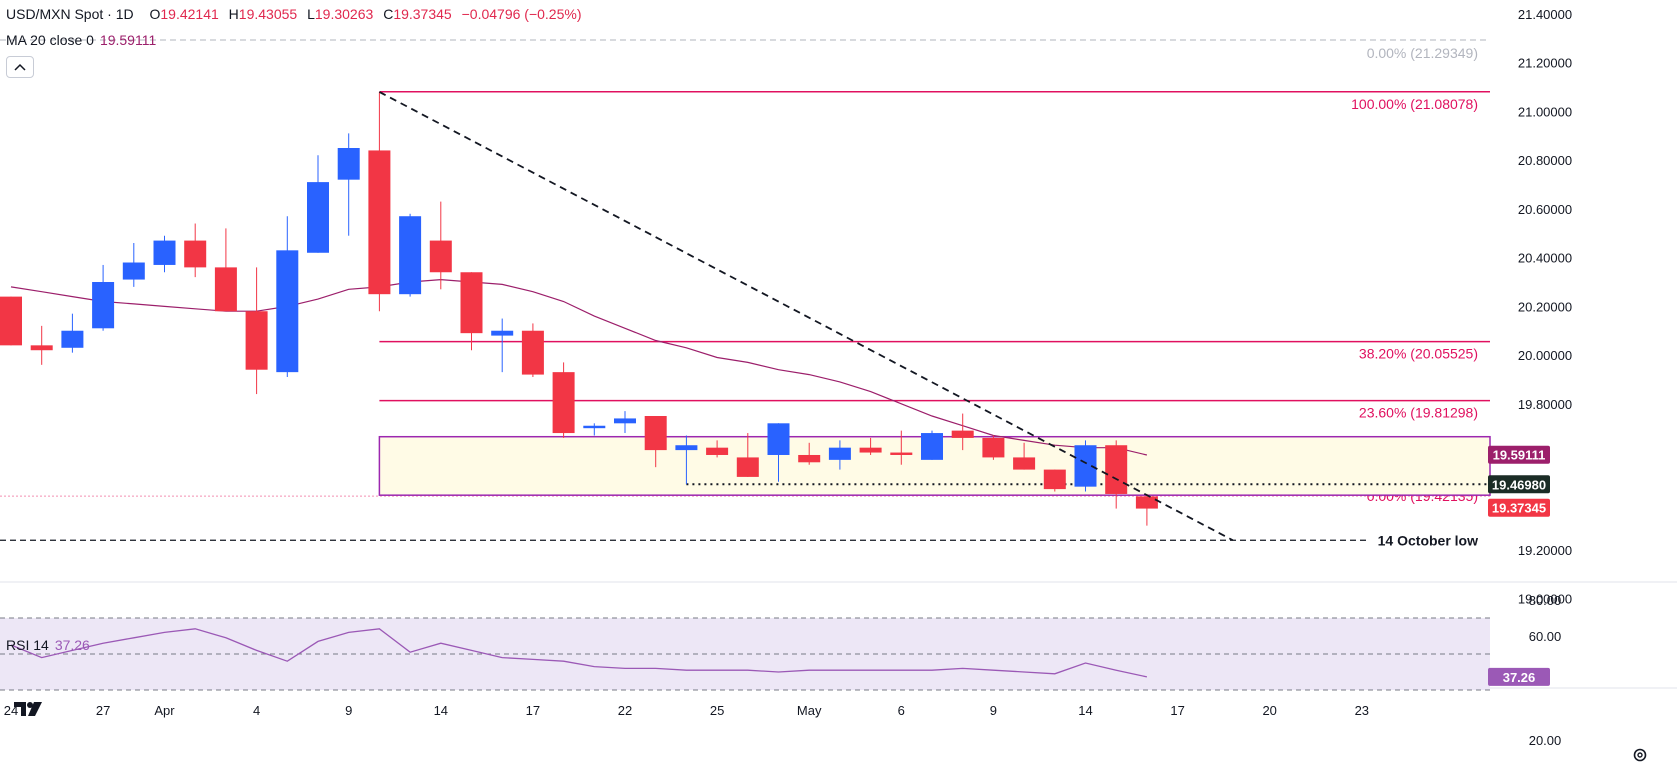 The width and height of the screenshot is (1677, 768). What do you see at coordinates (1545, 111) in the screenshot?
I see `y-tick-label: 21.00000` at bounding box center [1545, 111].